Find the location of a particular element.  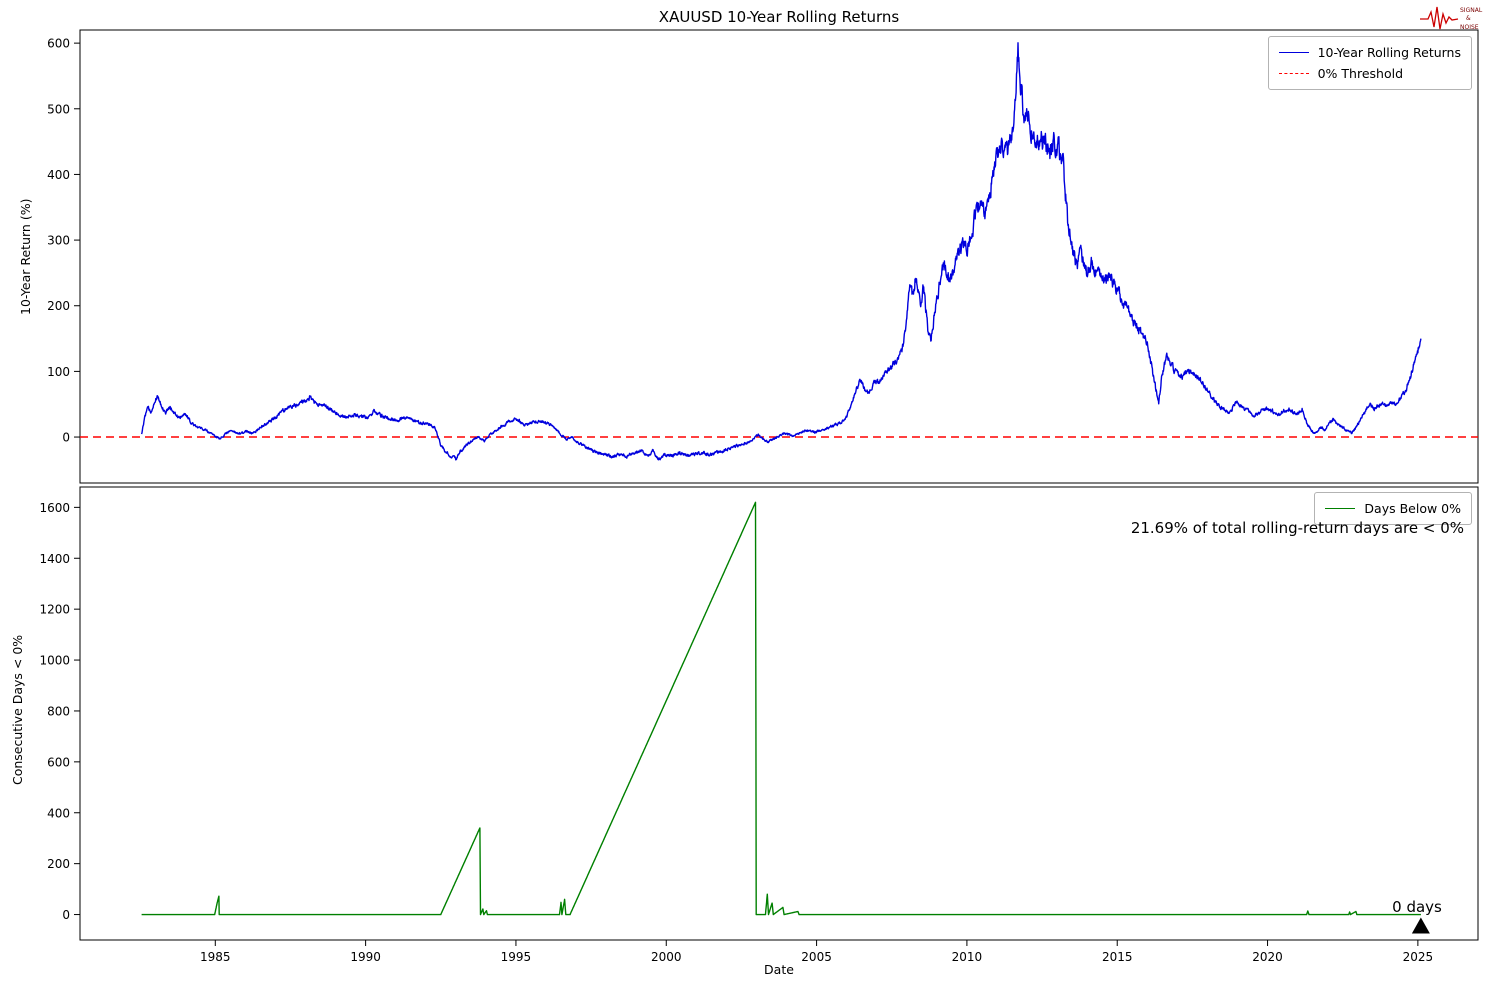

legend-days-below: Days Below 0% is located at coordinates (1393, 508).